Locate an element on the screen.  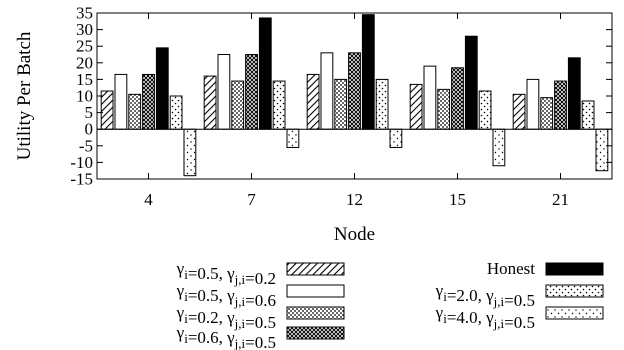
legend-label-1: γi=0.5, γj,i=0.2 is located at coordinates (226, 273).